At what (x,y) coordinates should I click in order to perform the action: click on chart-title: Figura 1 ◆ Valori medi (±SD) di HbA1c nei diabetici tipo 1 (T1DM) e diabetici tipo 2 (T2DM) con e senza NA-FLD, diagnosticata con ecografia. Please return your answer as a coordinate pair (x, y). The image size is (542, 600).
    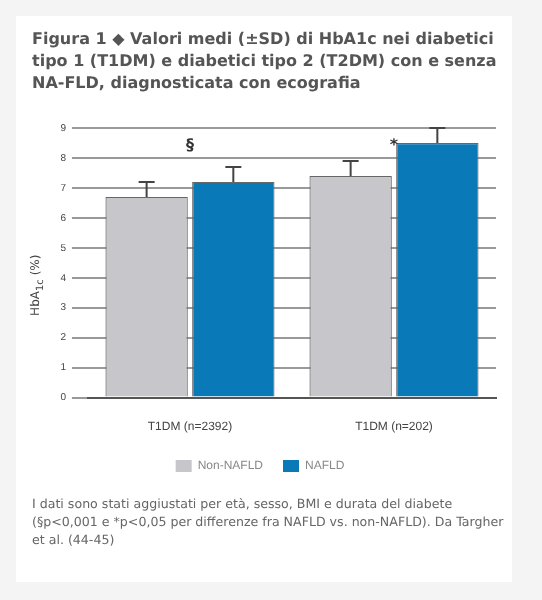
    Looking at the image, I should click on (265, 61).